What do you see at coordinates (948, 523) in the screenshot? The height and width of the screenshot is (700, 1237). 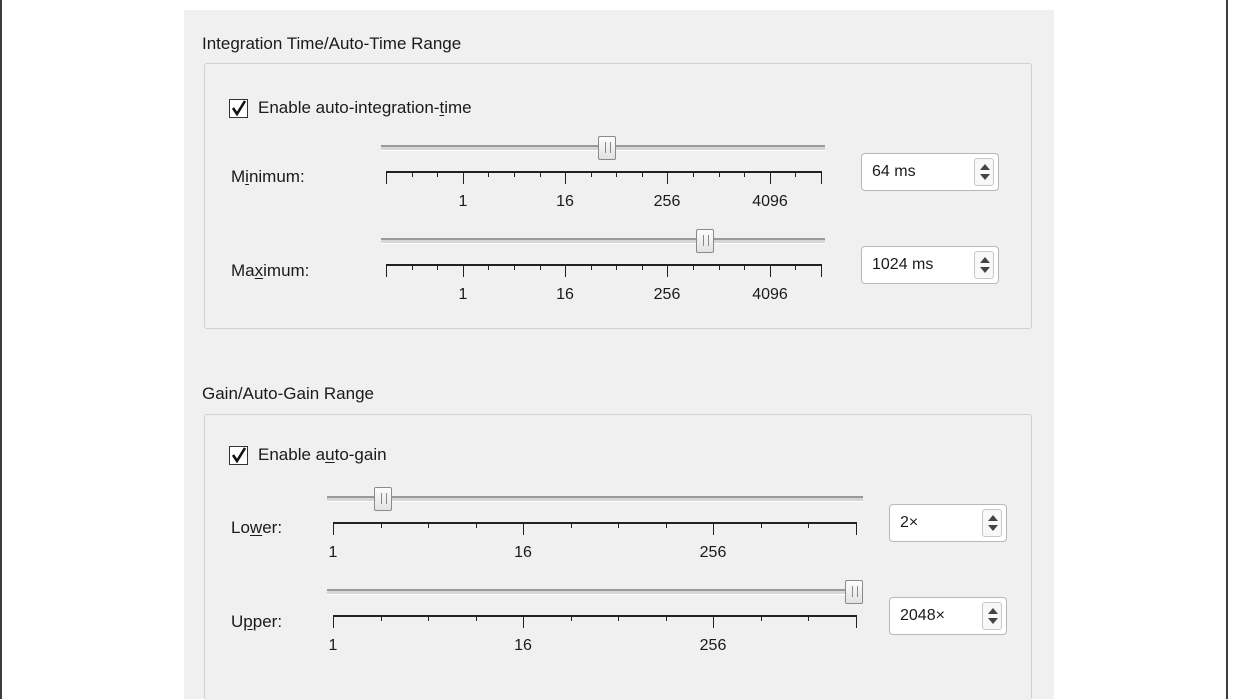 I see `lower-spinbox: 2×` at bounding box center [948, 523].